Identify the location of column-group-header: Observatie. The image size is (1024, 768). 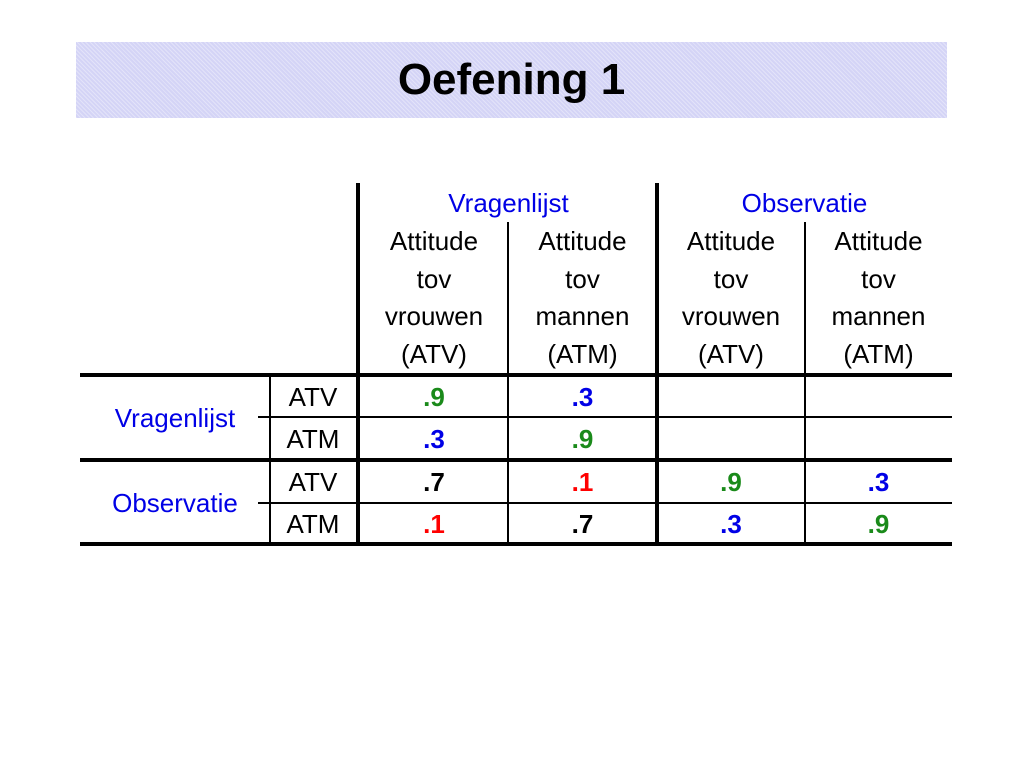
(804, 203).